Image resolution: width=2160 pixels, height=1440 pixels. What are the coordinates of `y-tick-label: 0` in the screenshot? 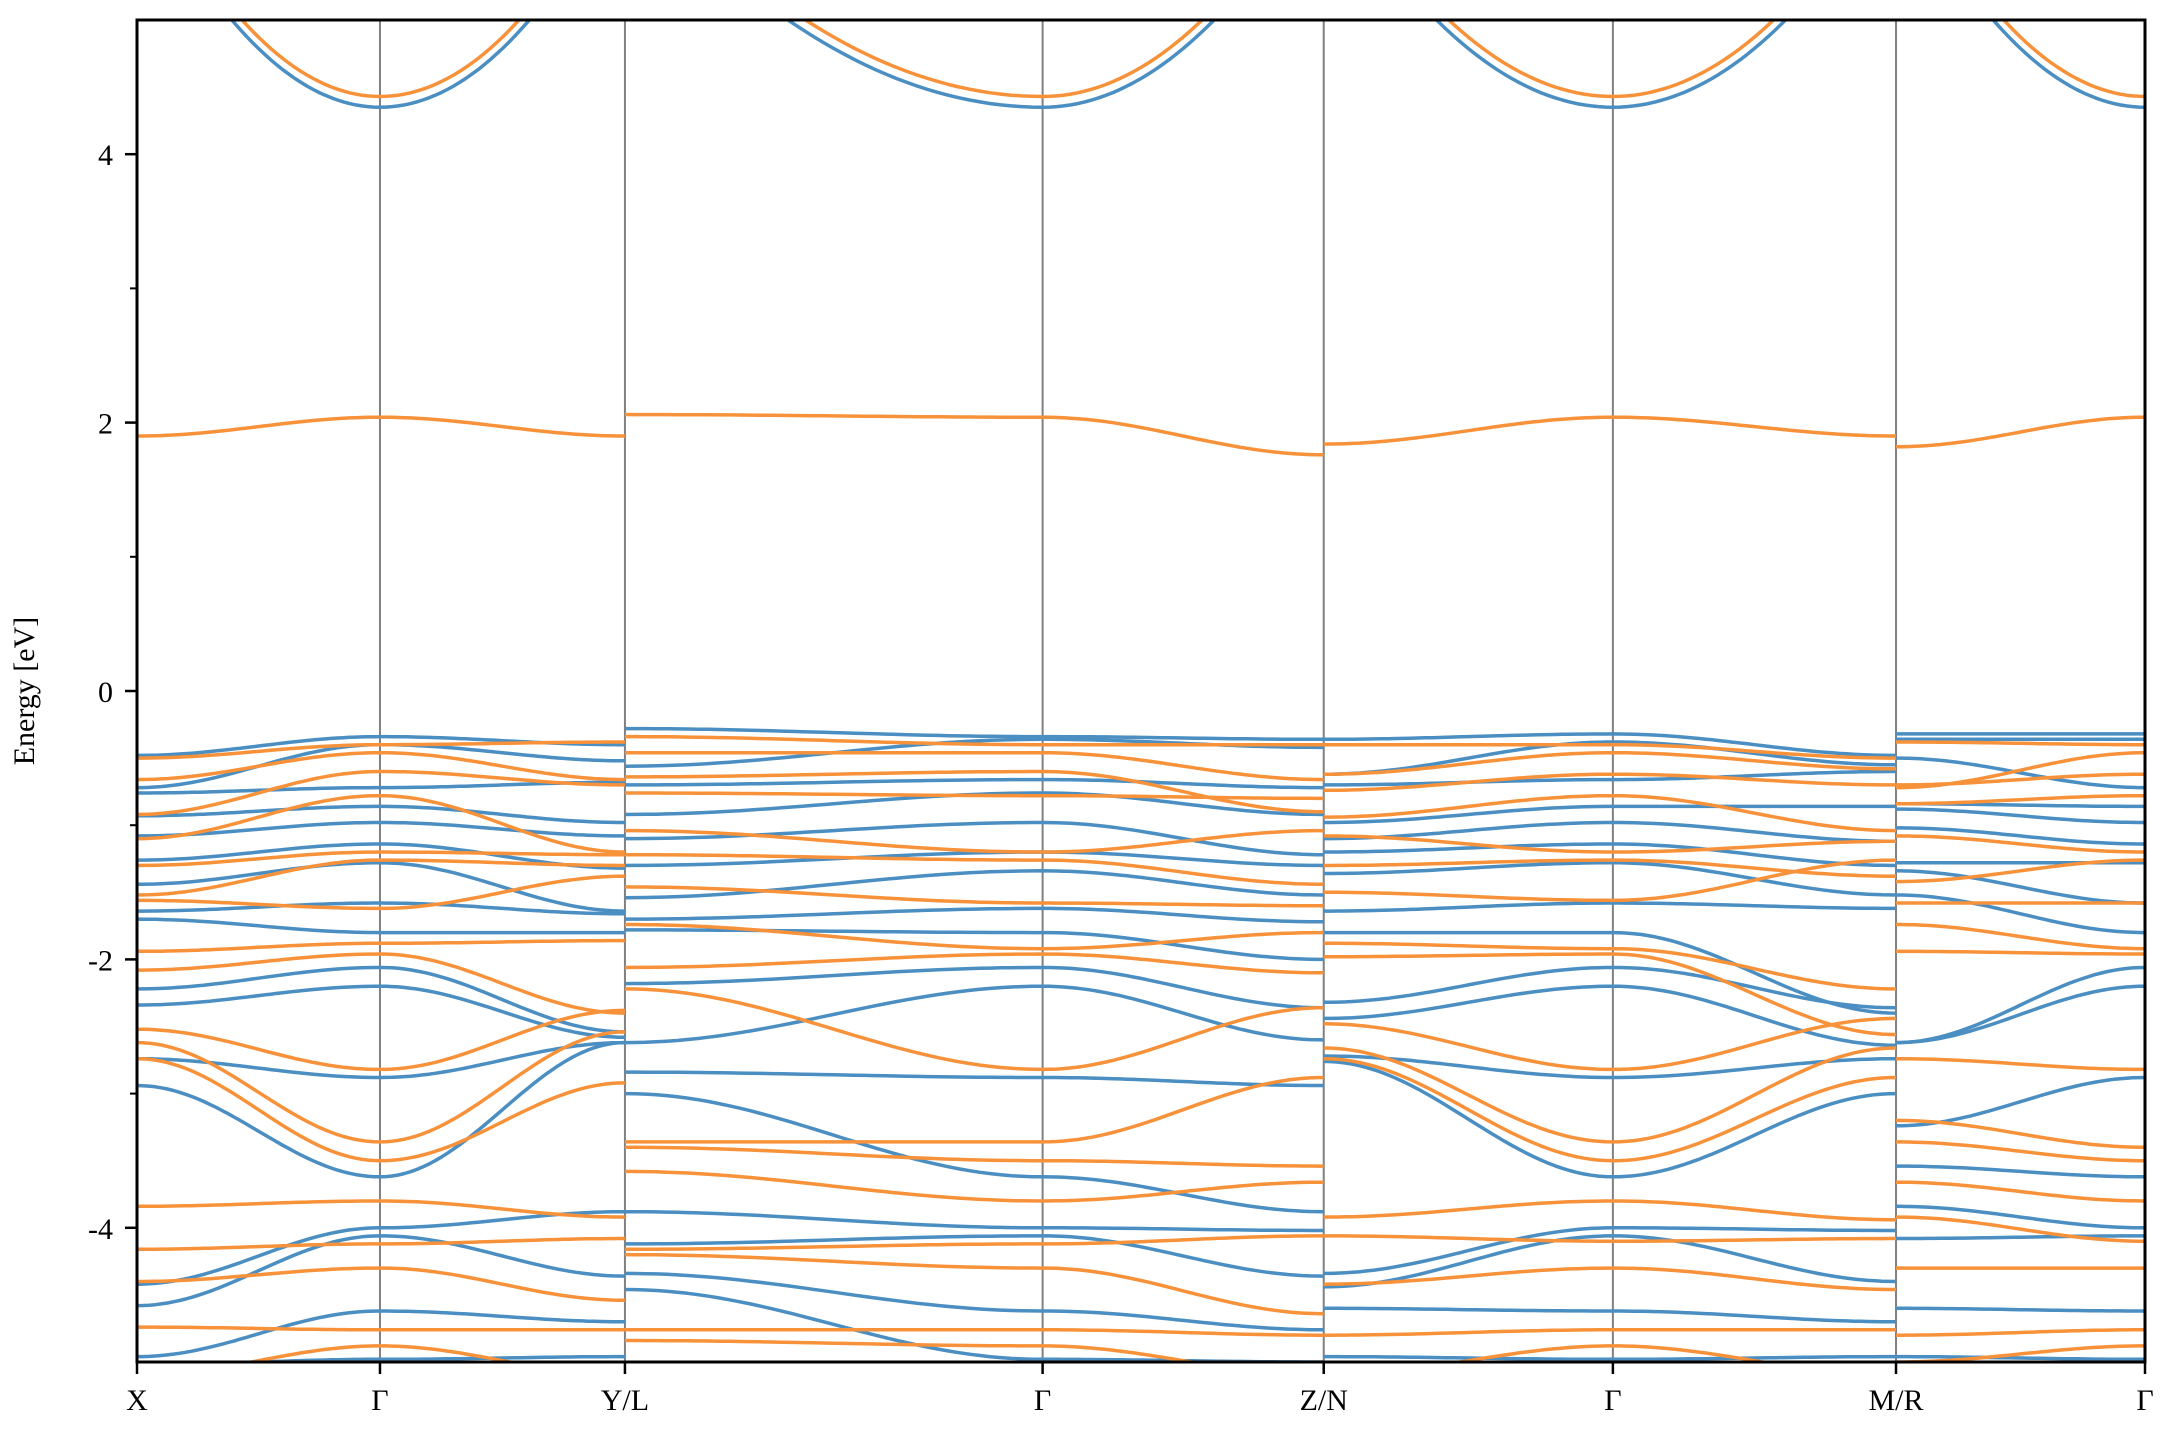 It's located at (105, 692).